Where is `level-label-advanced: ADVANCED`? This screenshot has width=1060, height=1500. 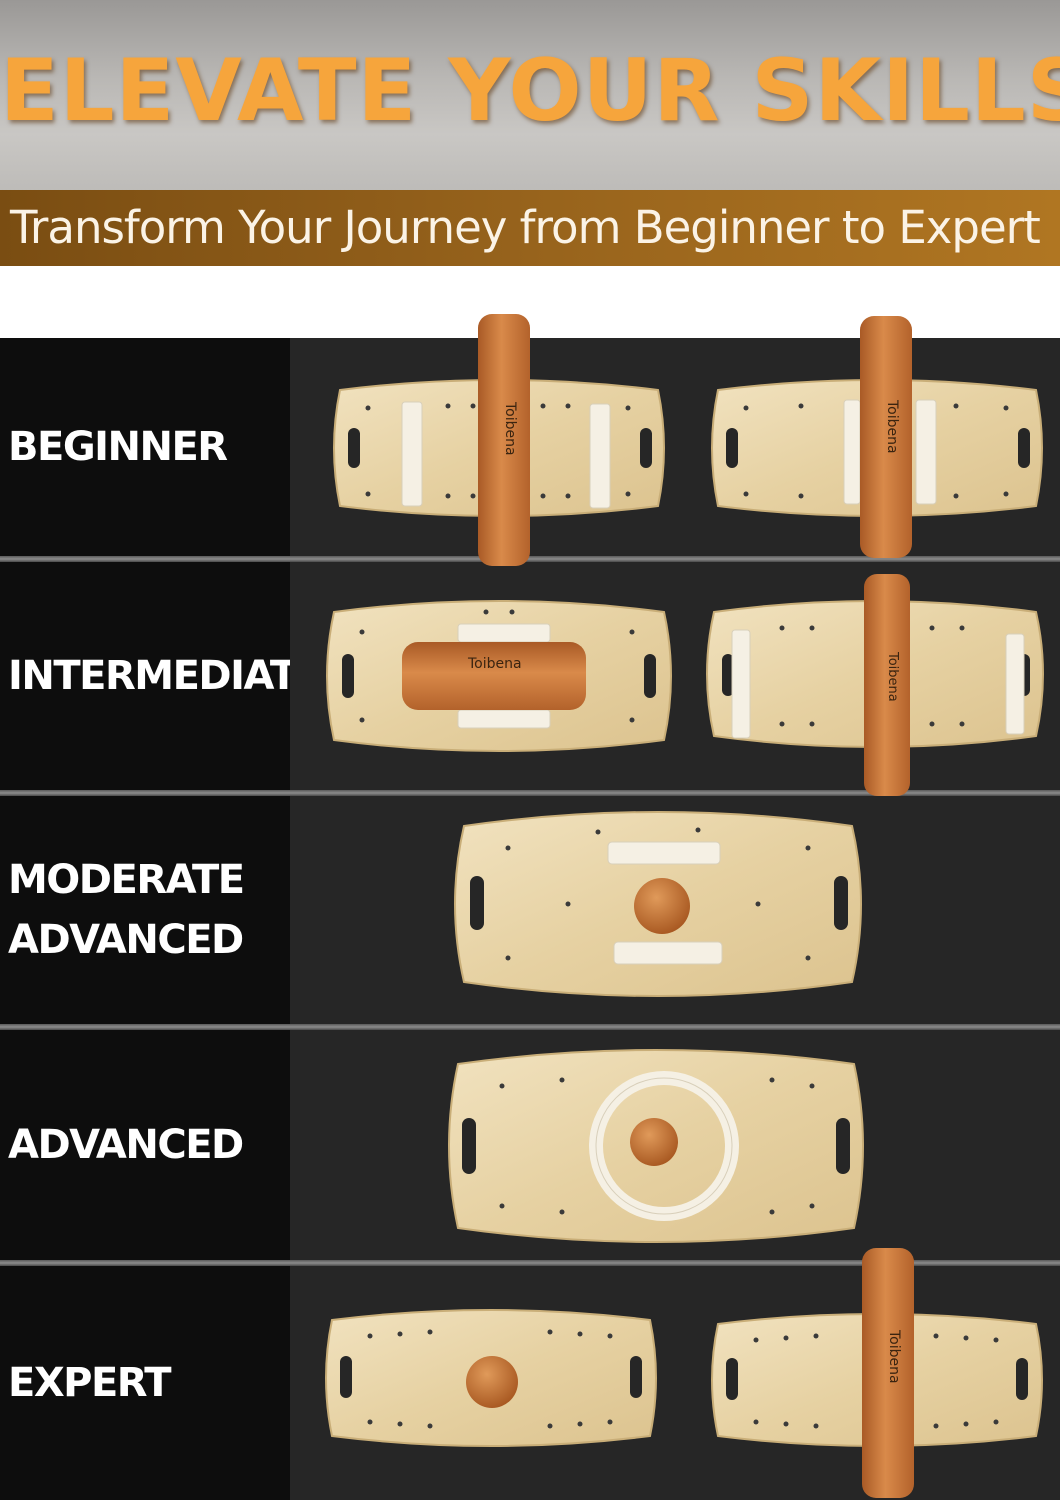 level-label-advanced: ADVANCED is located at coordinates (126, 1145).